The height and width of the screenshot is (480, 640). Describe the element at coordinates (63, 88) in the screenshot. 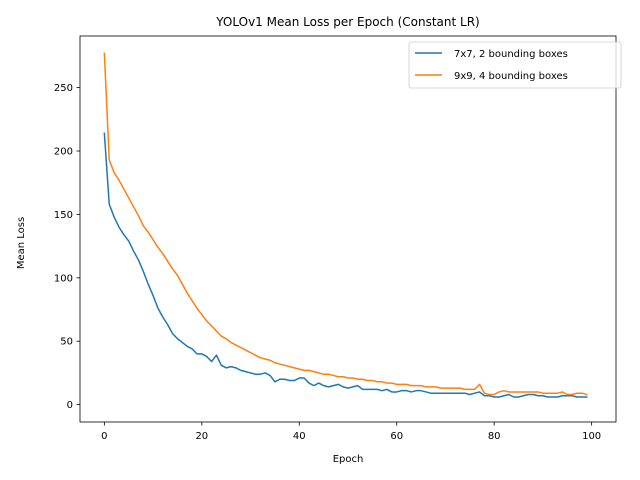

I see `y-tick-label: 250` at that location.